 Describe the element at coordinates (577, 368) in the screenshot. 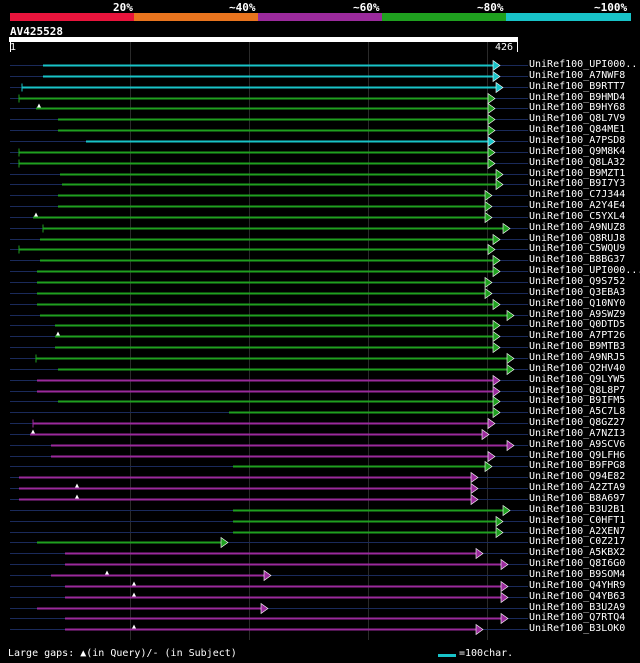

I see `hit-label: UniRef100_Q2HV40` at that location.